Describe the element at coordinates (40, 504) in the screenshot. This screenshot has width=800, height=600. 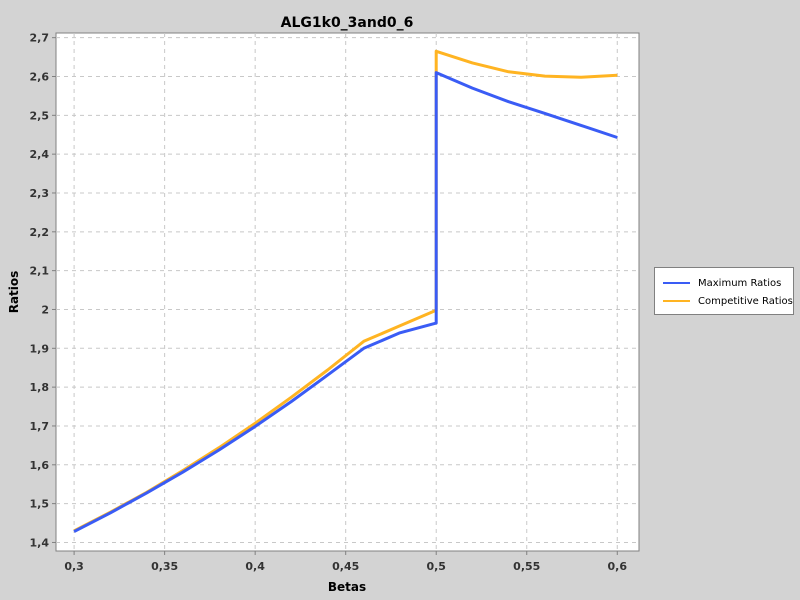
I see `y-tick-label: 1,5` at that location.